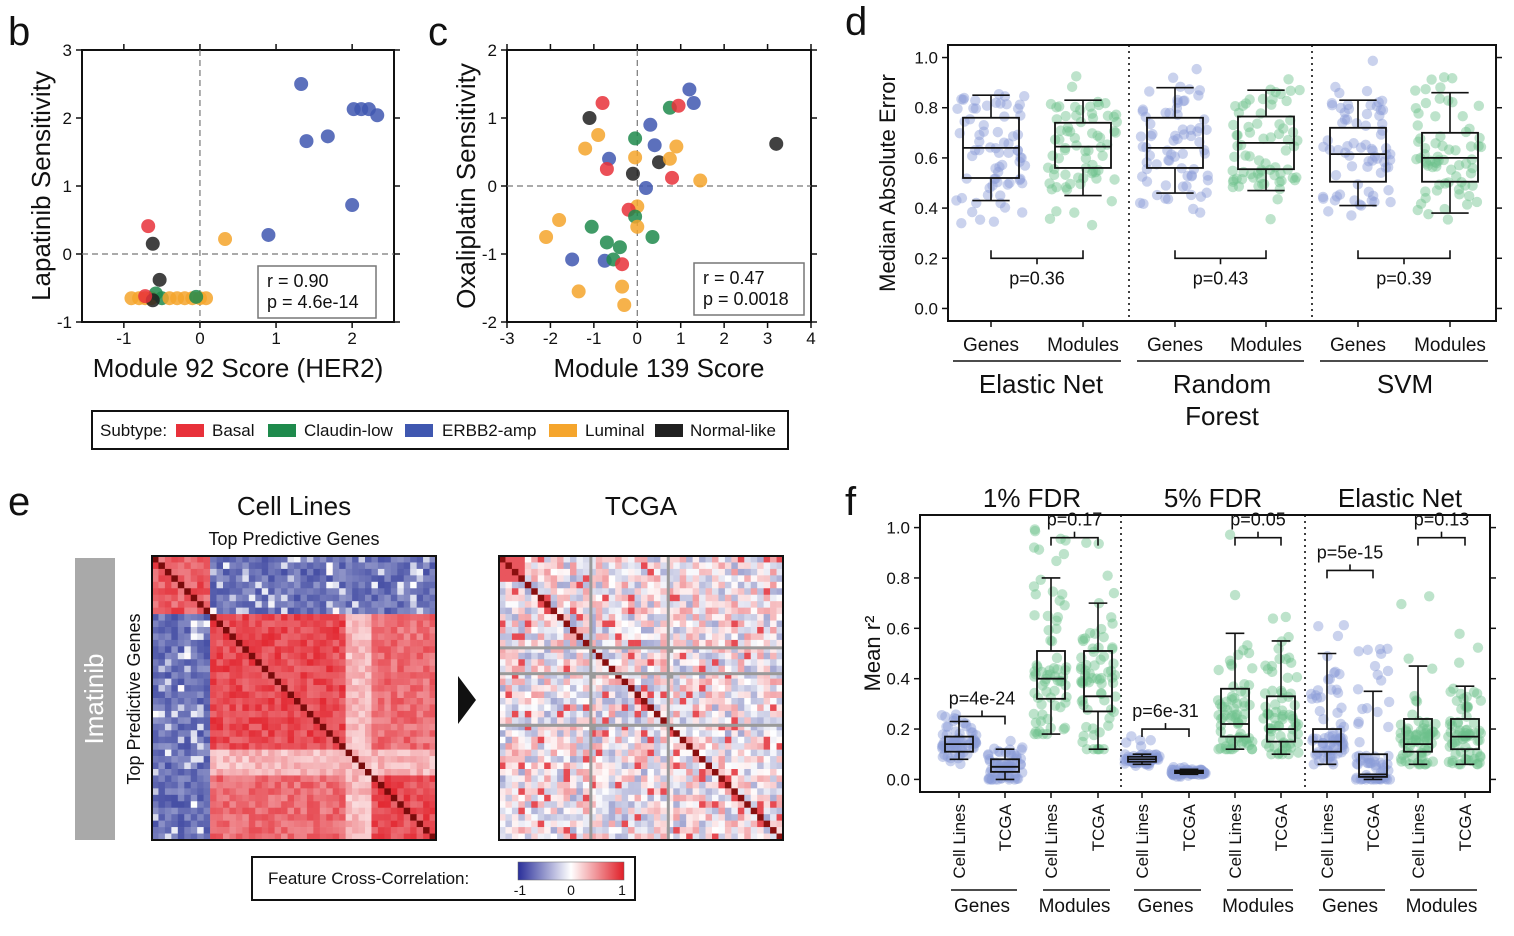  I want to click on stats-r: r = 0.47, so click(734, 278).